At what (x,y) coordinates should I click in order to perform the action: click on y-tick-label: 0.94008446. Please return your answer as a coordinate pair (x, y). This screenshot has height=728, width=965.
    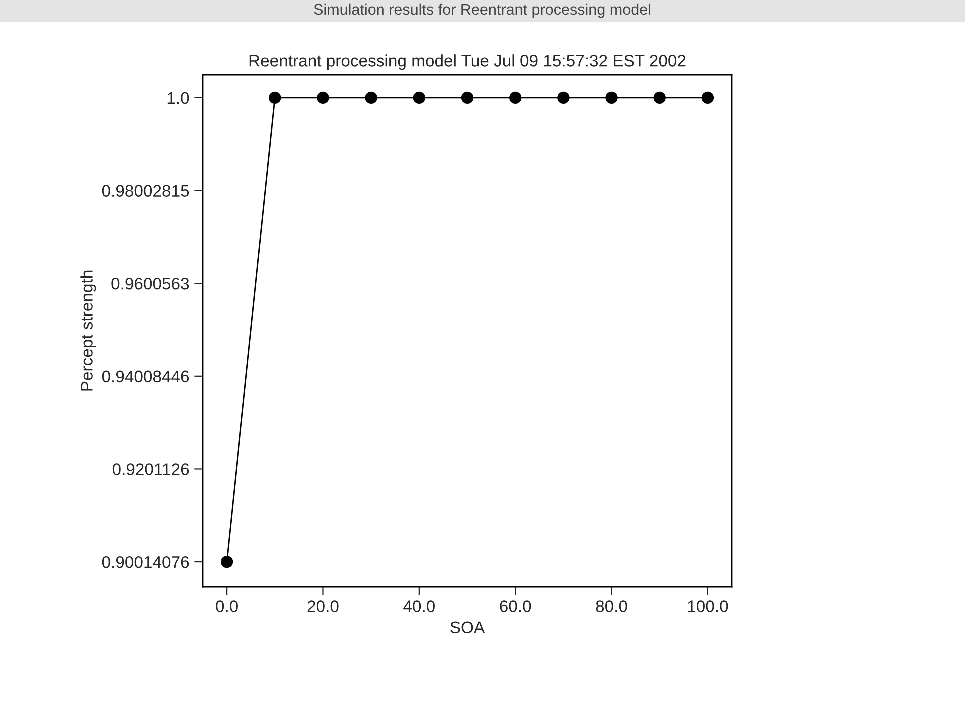
    Looking at the image, I should click on (146, 376).